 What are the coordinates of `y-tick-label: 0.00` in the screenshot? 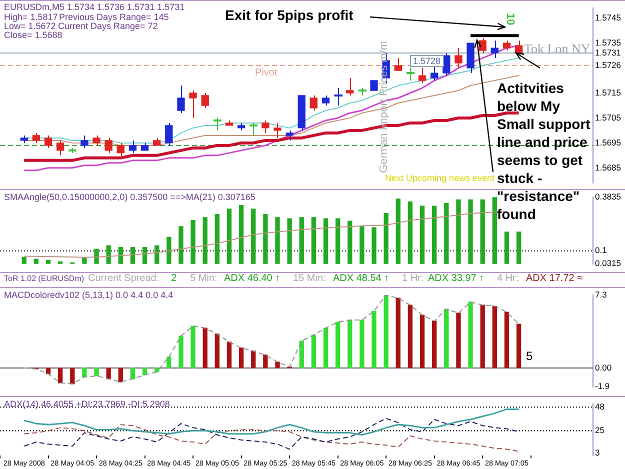 It's located at (603, 367).